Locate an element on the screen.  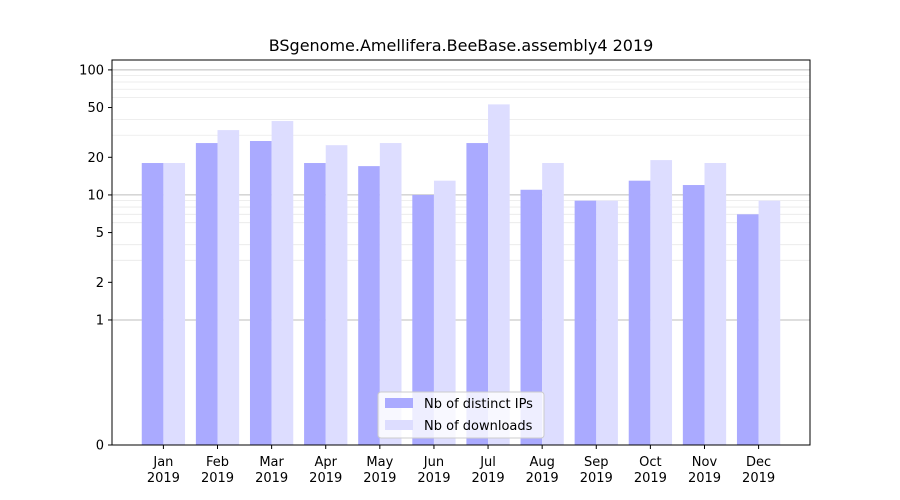
y-axis: 0 1 2 5 10 20 50 100 is located at coordinates (95, 258).